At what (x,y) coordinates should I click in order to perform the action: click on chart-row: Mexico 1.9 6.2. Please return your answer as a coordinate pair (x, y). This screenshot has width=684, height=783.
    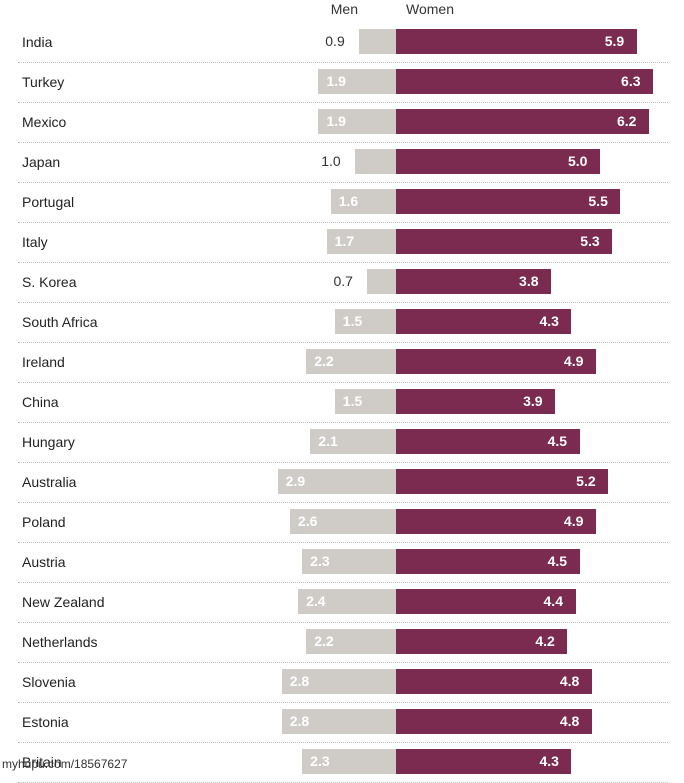
    Looking at the image, I should click on (343, 122).